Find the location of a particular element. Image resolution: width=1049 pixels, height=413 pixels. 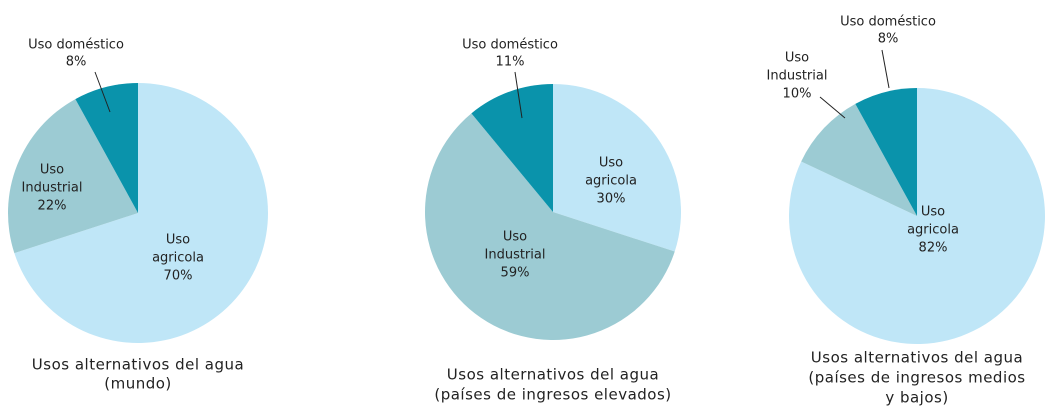

chart-title: (mundo) is located at coordinates (138, 384).